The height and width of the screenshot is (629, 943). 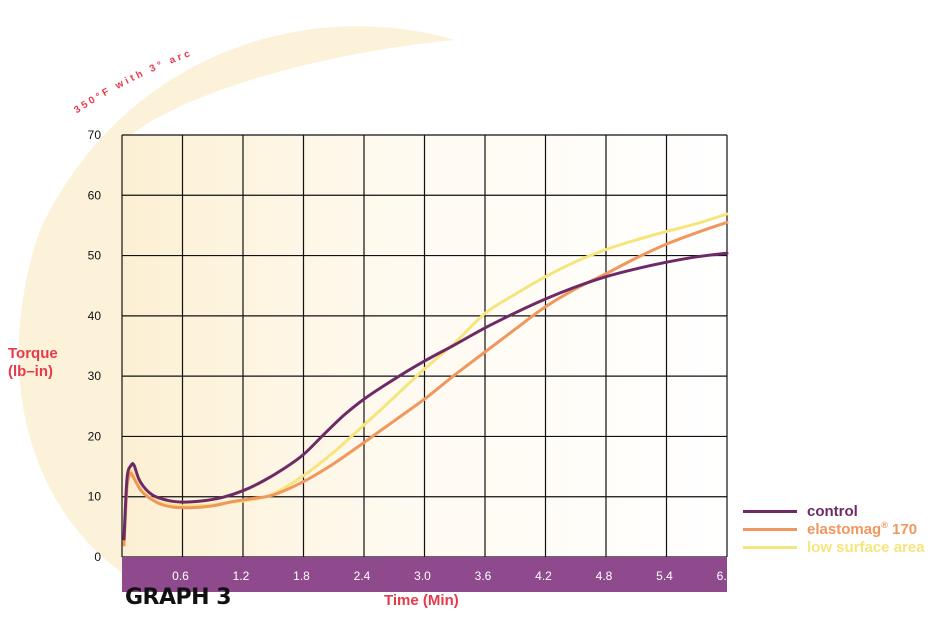 I want to click on y-tick-labels: 0 10 20 30 40 50 60 70, so click(x=95, y=346).